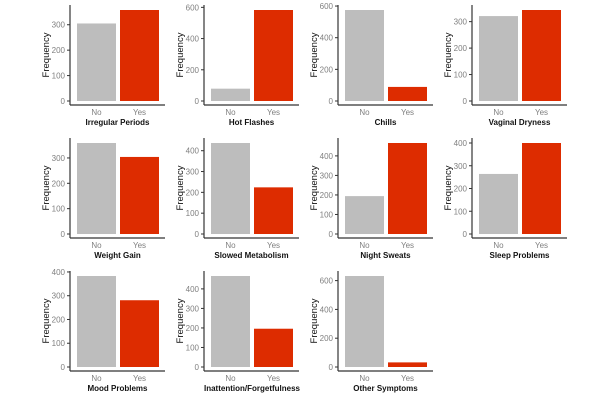 The width and height of the screenshot is (600, 400). What do you see at coordinates (251, 122) in the screenshot?
I see `chart-title: Hot Flashes` at bounding box center [251, 122].